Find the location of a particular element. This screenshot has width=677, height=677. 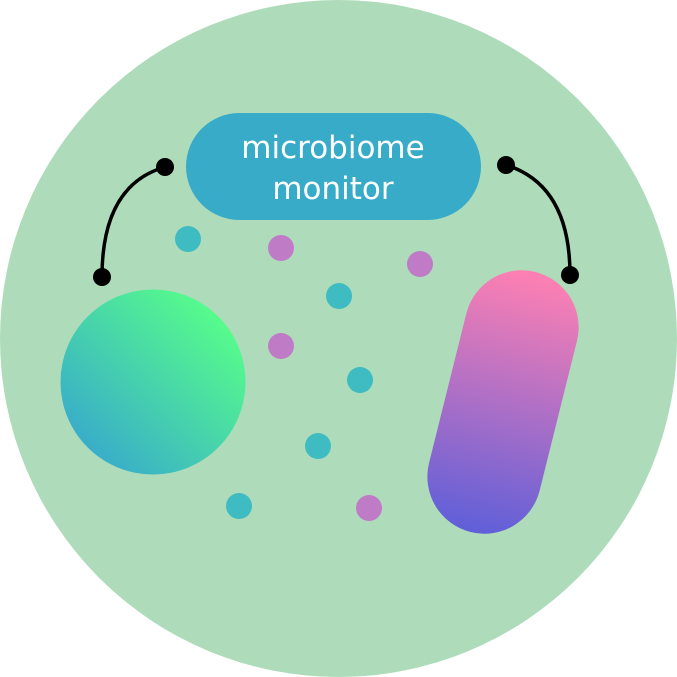

connector-right-top-node is located at coordinates (506, 165).